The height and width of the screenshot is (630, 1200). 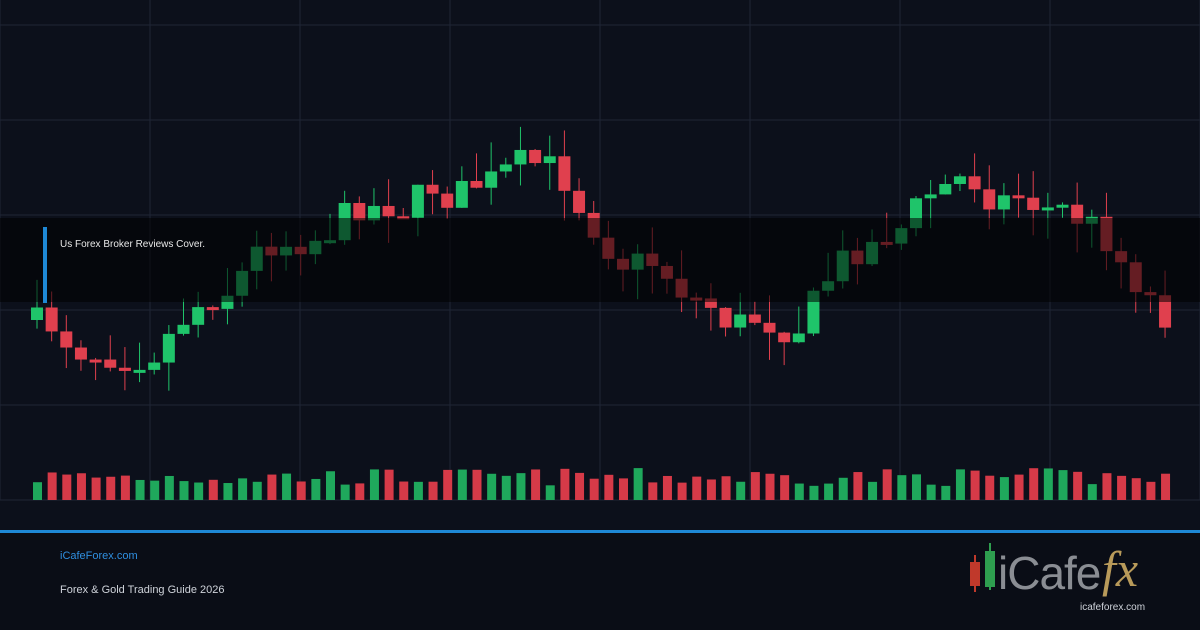 I want to click on site-link: iCafeForex.com, so click(x=99, y=556).